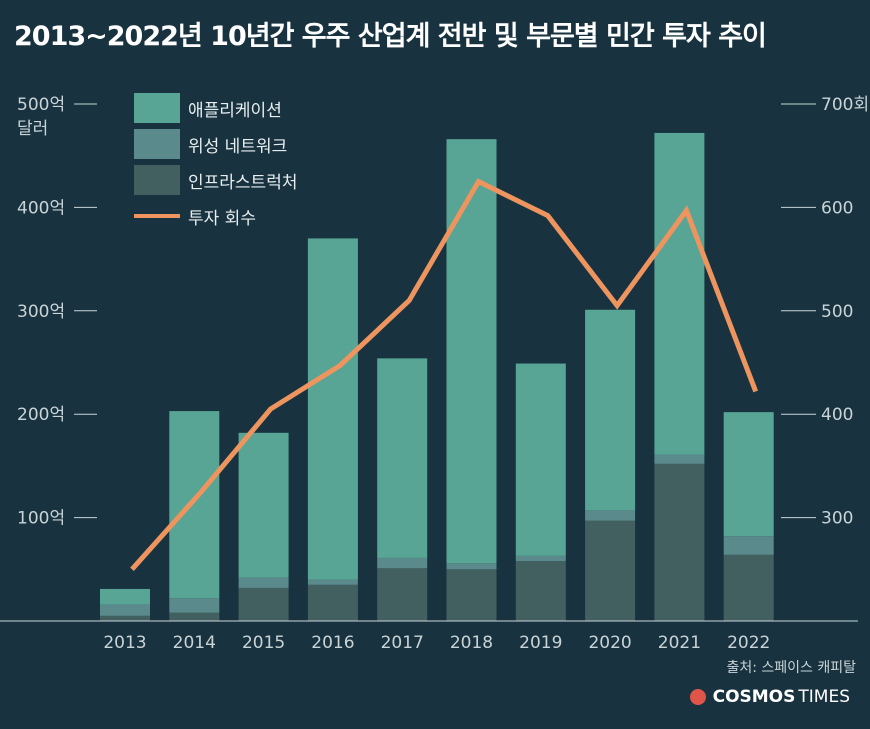 The image size is (870, 729). Describe the element at coordinates (238, 146) in the screenshot. I see `legend-label-satellites: 위성 네트워크` at that location.